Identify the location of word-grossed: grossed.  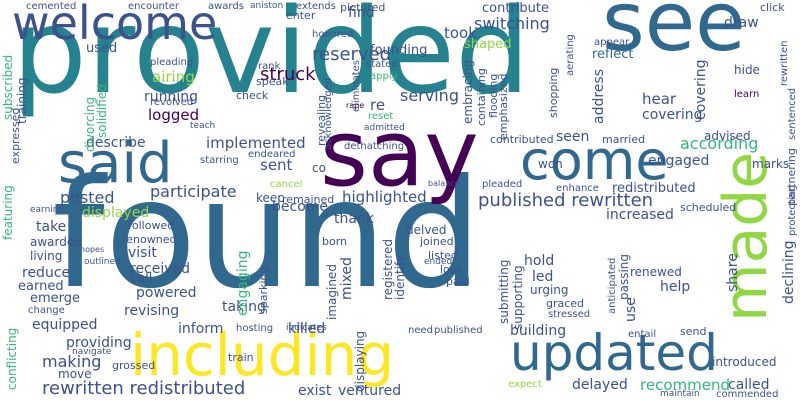
(134, 365).